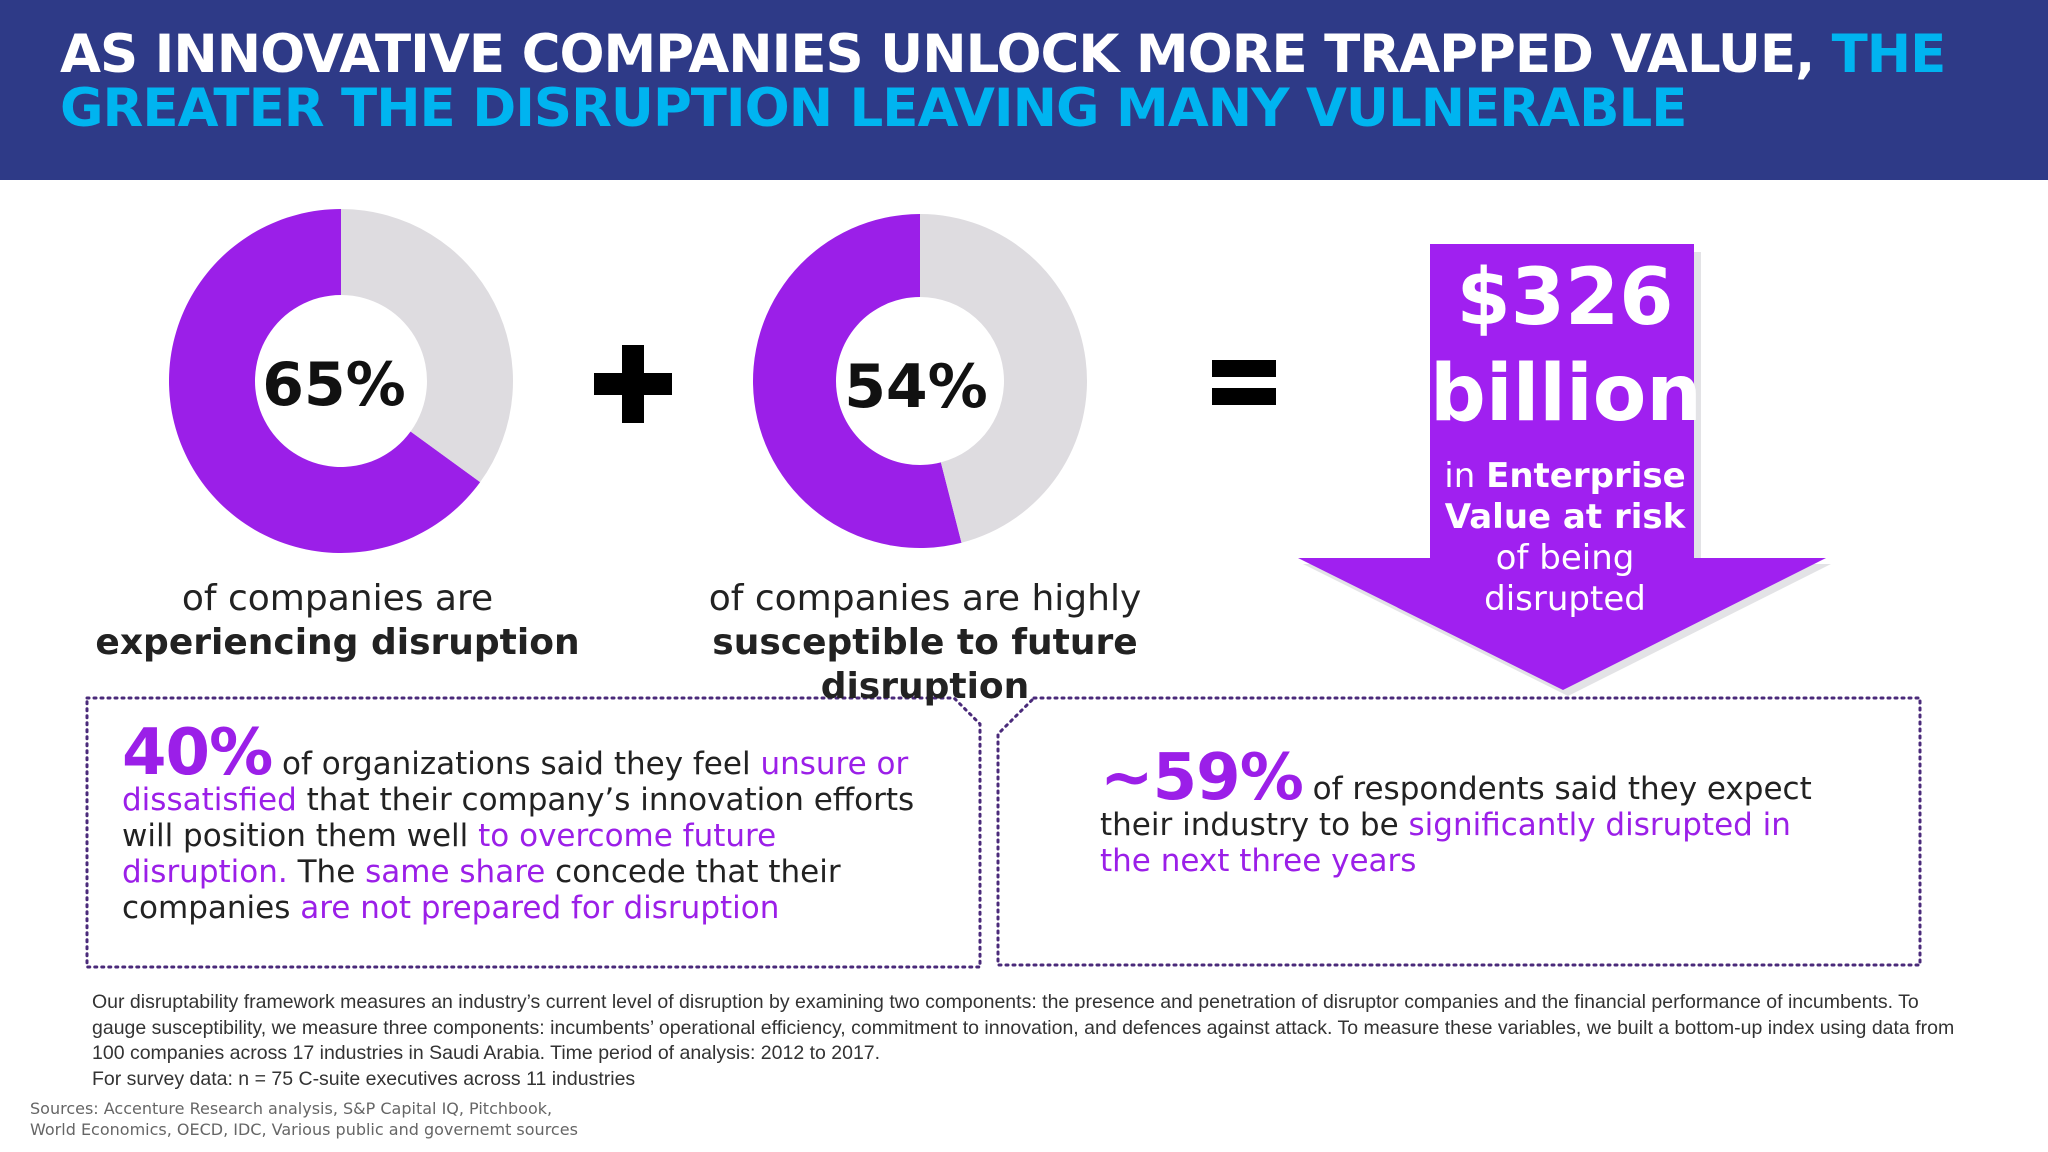  What do you see at coordinates (540, 908) in the screenshot?
I see `left-box-highlight-4: are not prepared for disruption` at bounding box center [540, 908].